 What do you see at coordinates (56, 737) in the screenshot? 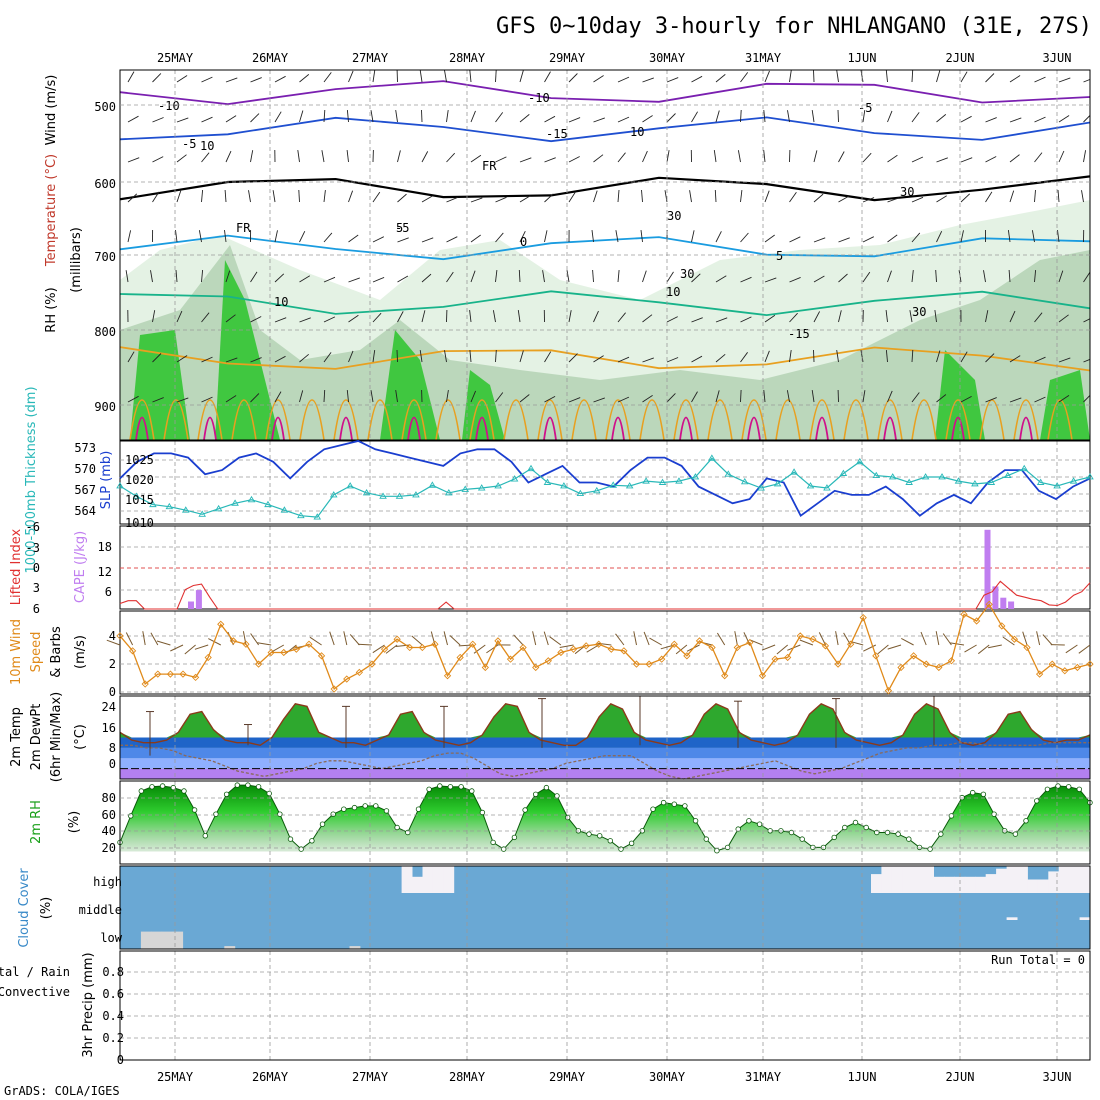
I see `temp-axis-label-3: (6hr Min/Max)` at bounding box center [56, 737].